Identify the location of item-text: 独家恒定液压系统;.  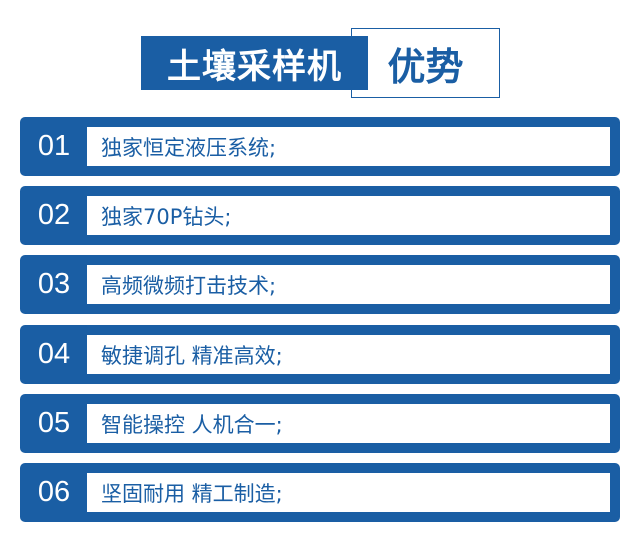
(348, 146).